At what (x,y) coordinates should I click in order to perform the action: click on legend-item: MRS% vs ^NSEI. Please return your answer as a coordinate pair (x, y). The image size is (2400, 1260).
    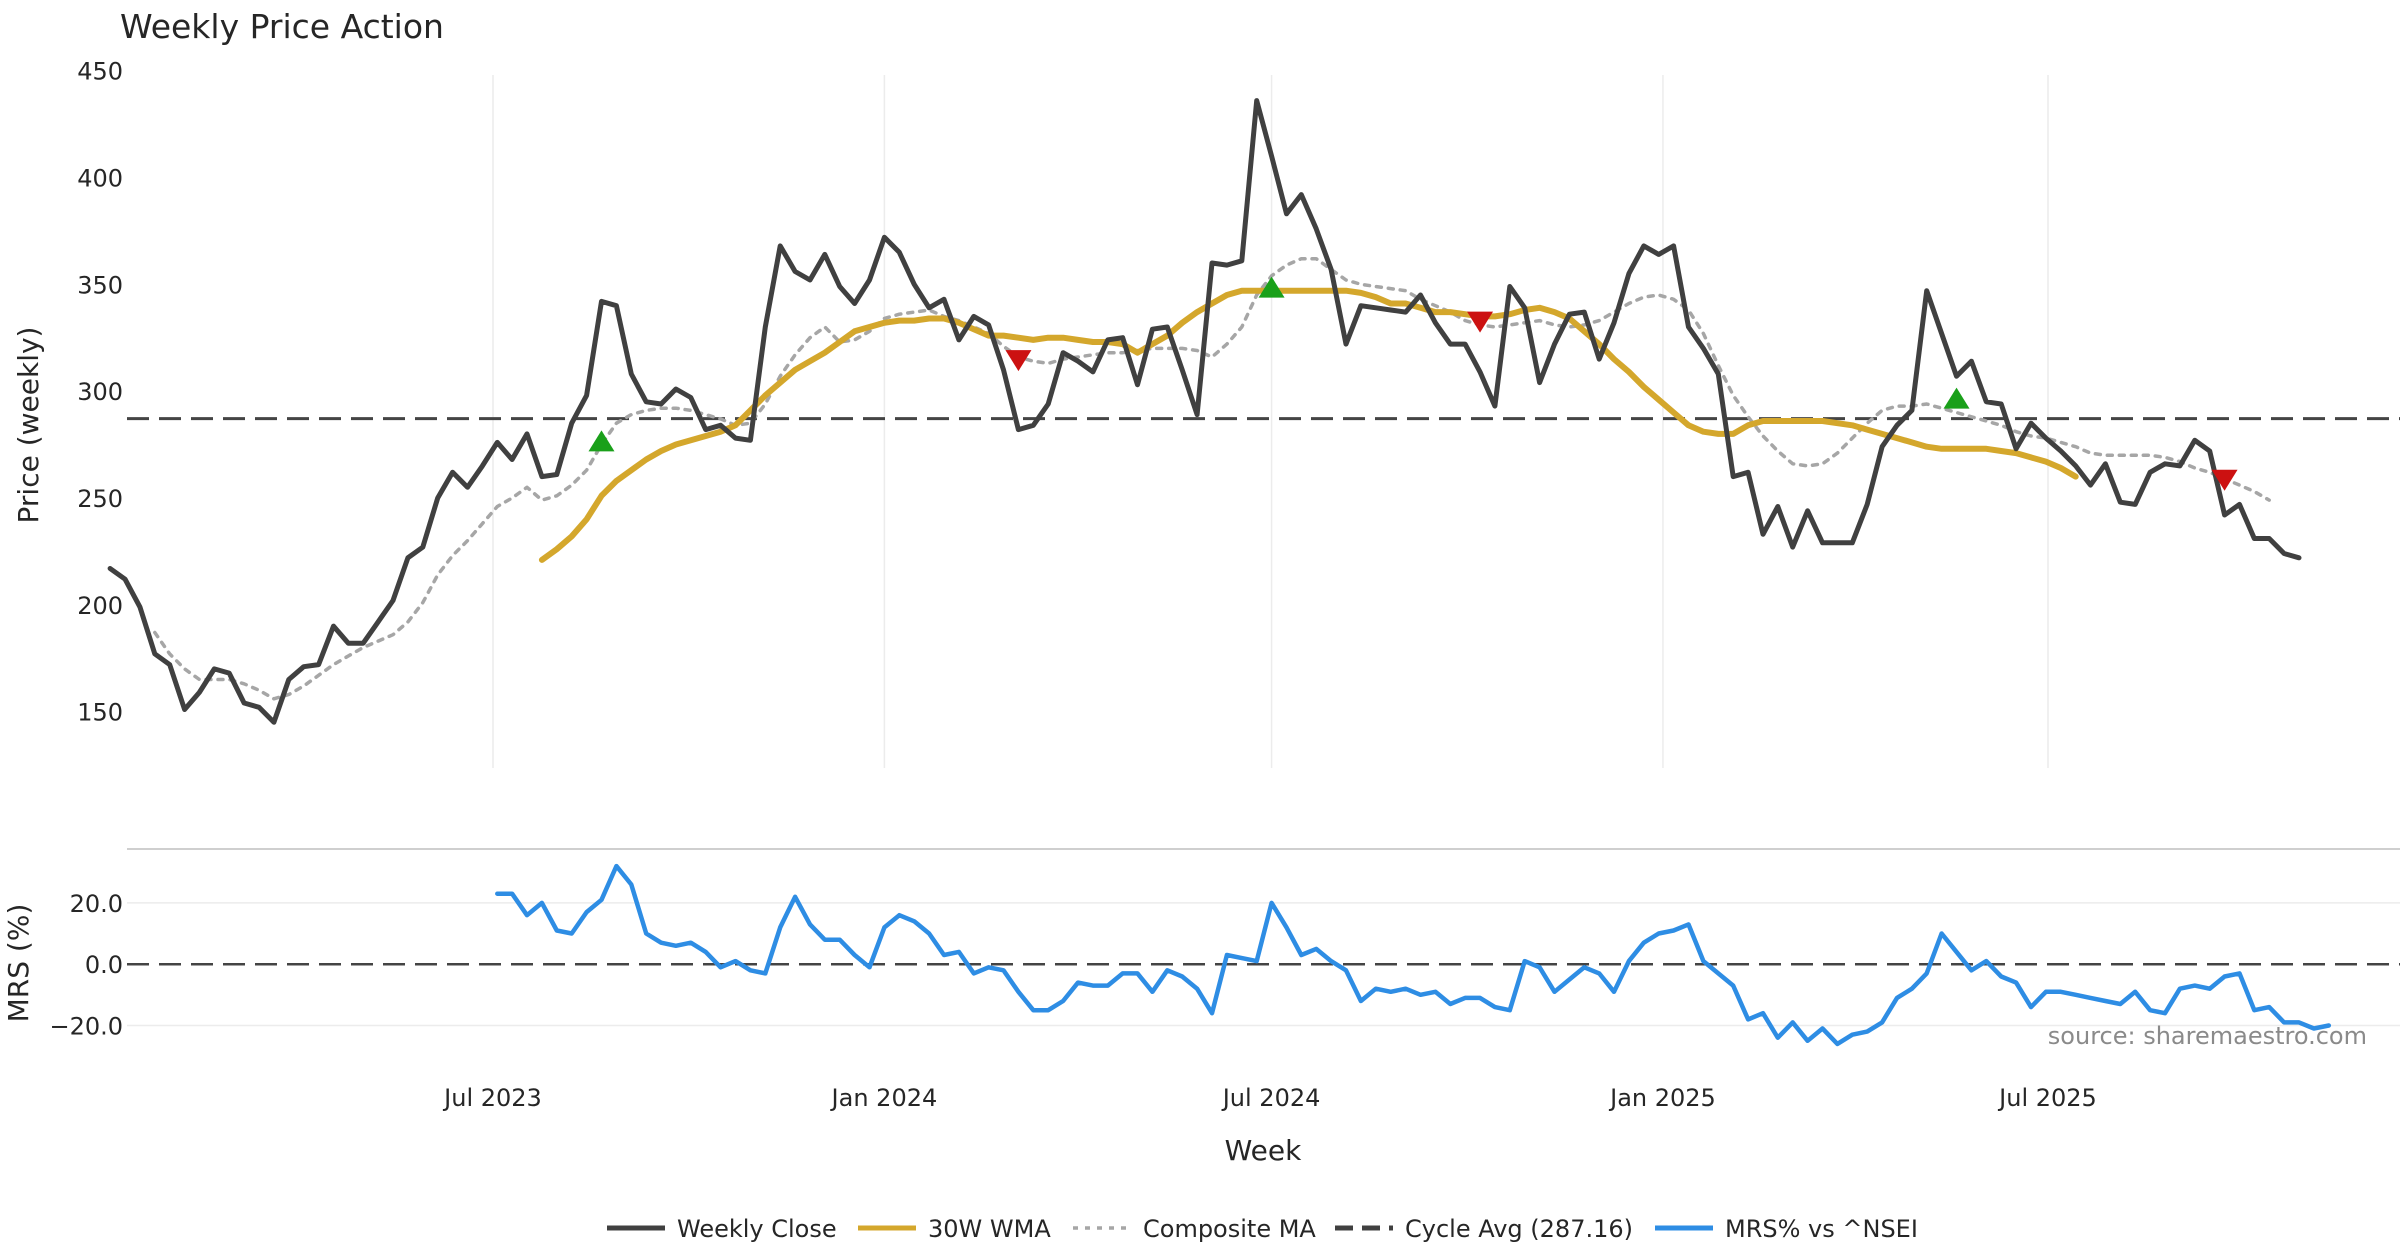
    Looking at the image, I should click on (1786, 1229).